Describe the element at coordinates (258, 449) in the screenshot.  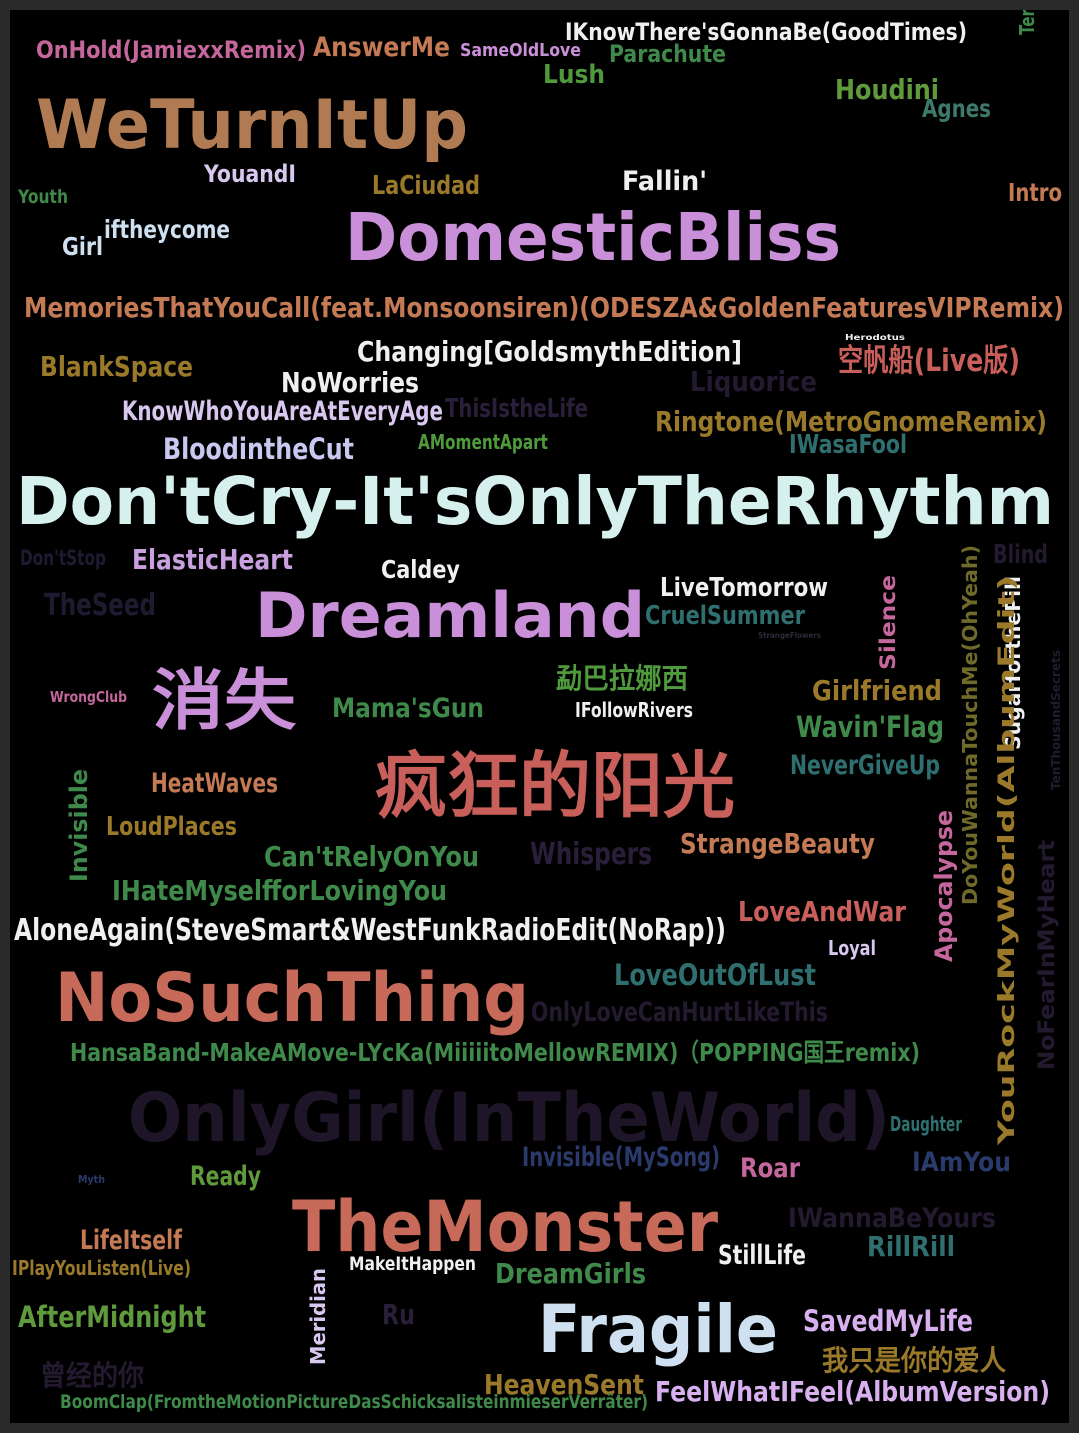
I see `word-28: BloodintheCut` at that location.